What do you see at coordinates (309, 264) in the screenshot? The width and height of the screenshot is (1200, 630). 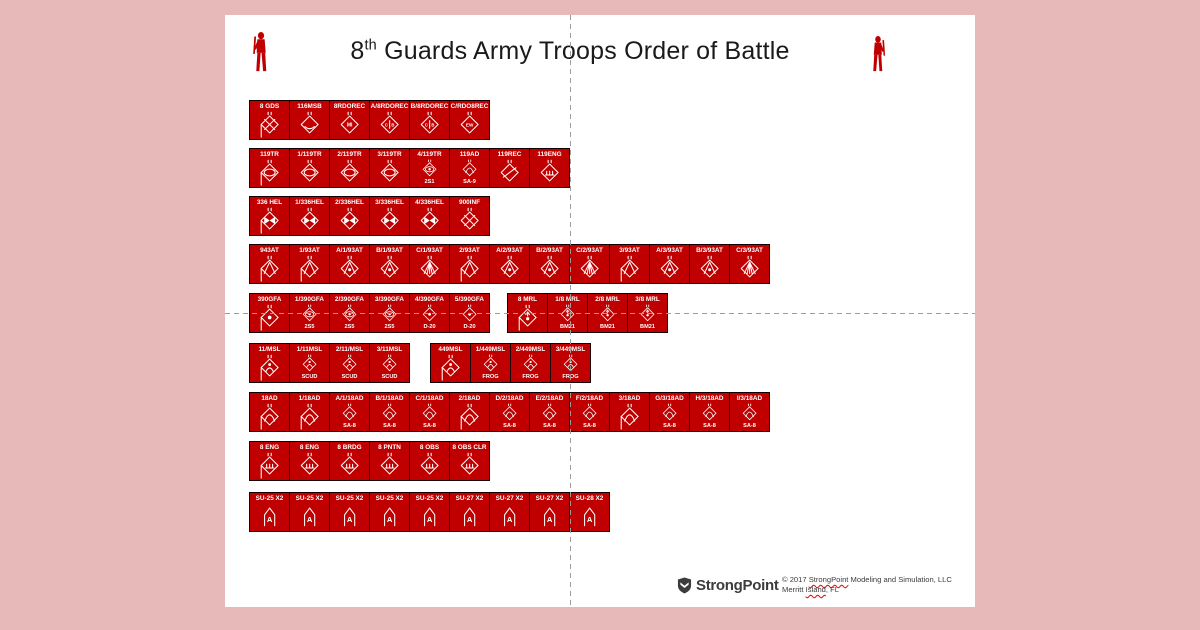 I see `unit-counter: 1/93AT` at bounding box center [309, 264].